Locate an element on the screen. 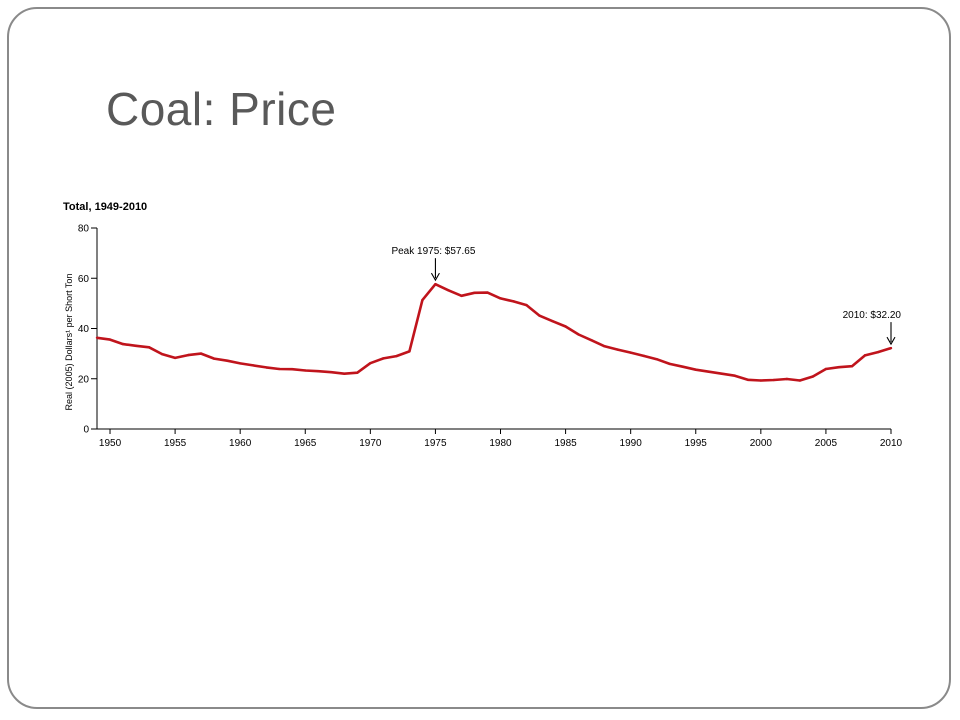 Image resolution: width=960 pixels, height=720 pixels. price-series-line is located at coordinates (494, 332).